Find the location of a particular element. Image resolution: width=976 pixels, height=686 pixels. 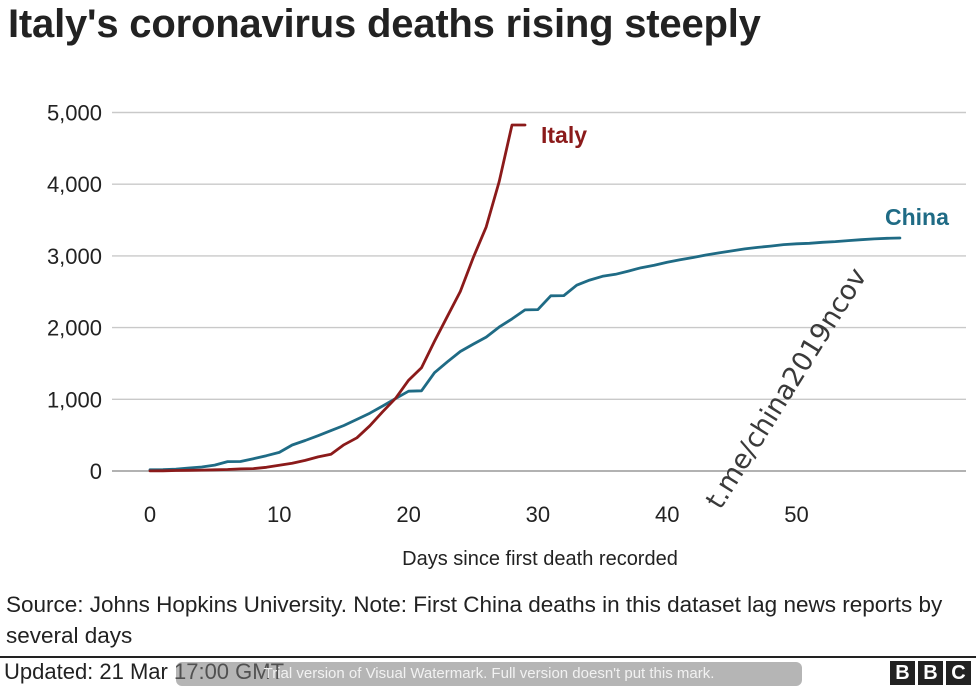

china-series-label: China is located at coordinates (917, 217).